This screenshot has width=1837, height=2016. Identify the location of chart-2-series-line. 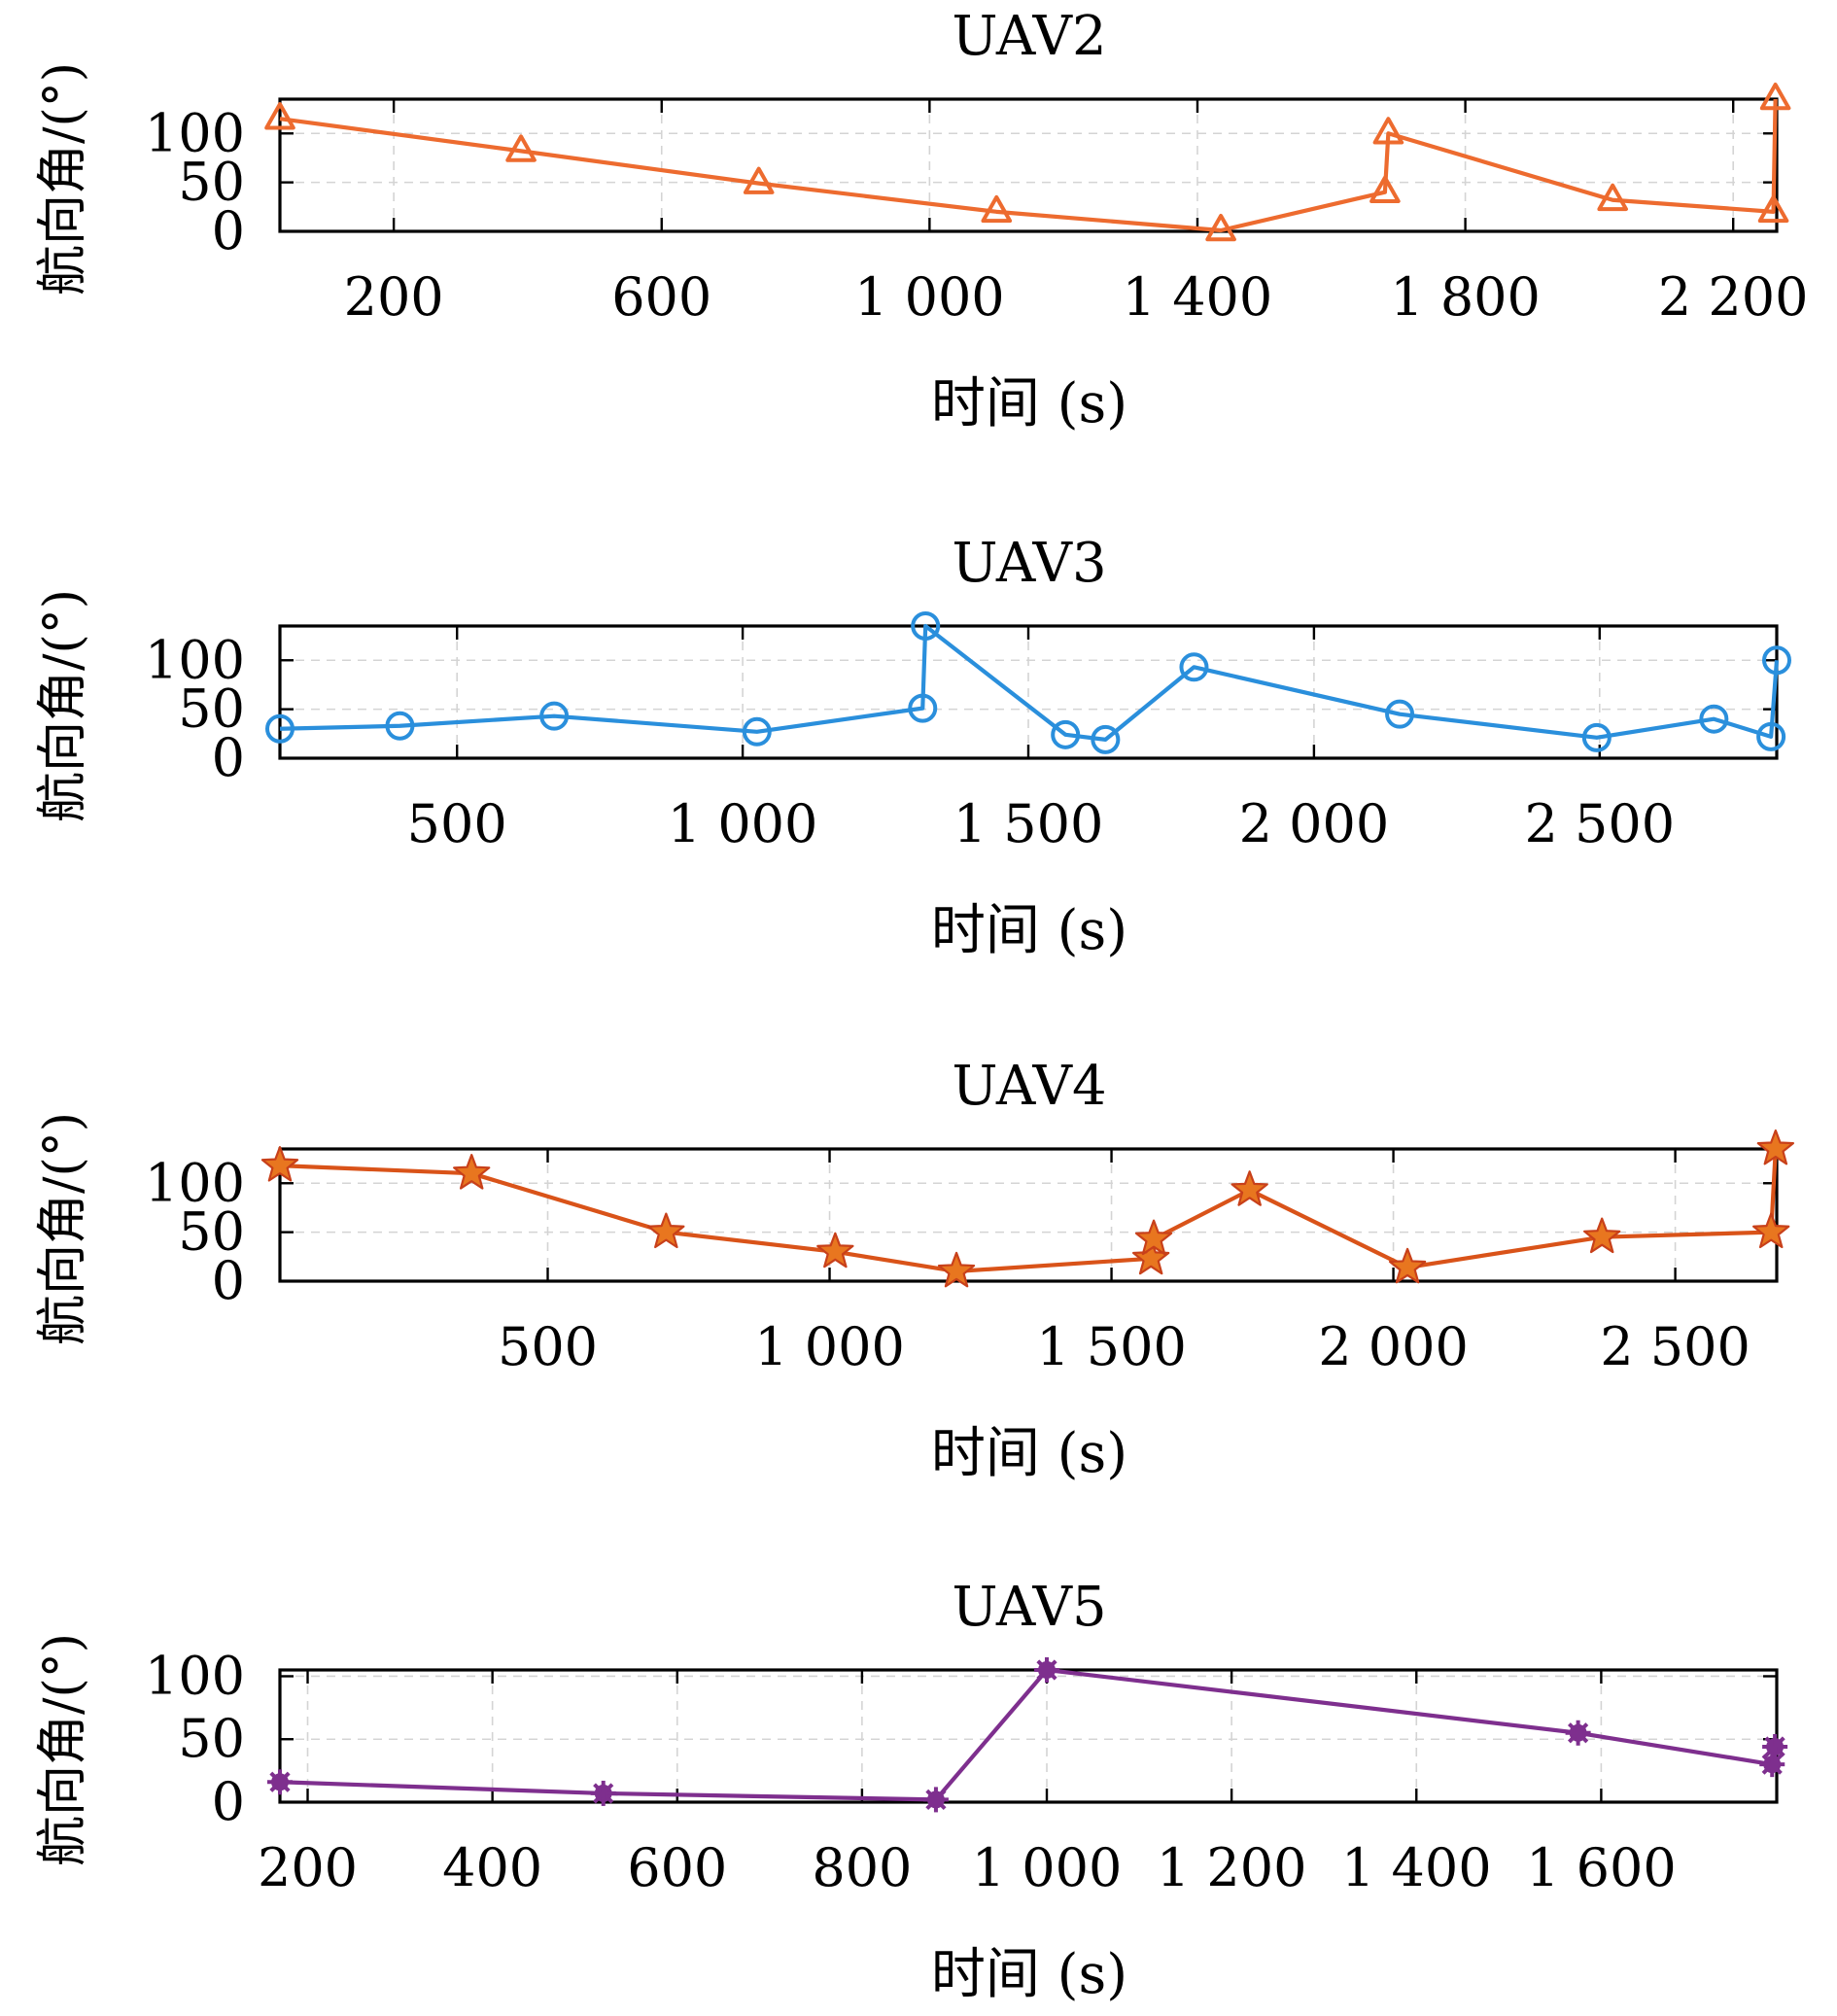
(1029, 682).